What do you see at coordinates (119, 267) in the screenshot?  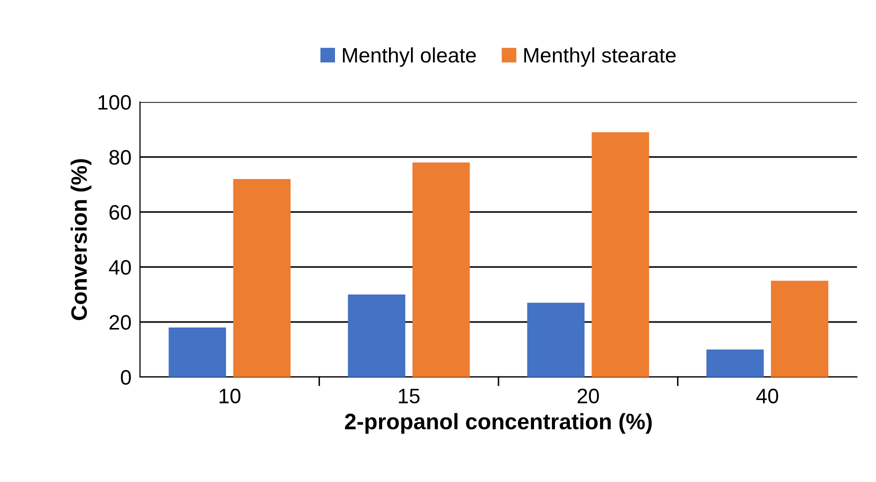 I see `y-tick-label: 40` at bounding box center [119, 267].